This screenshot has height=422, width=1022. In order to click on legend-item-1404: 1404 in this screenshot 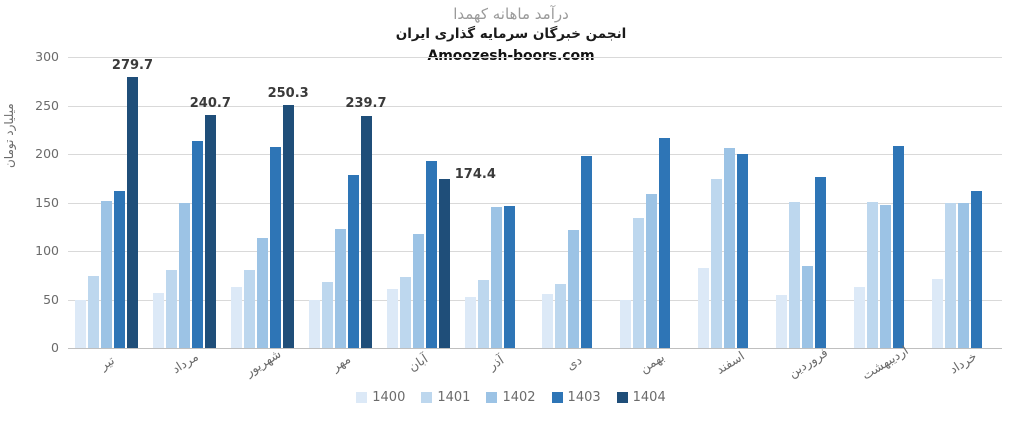, I will do `click(641, 397)`.